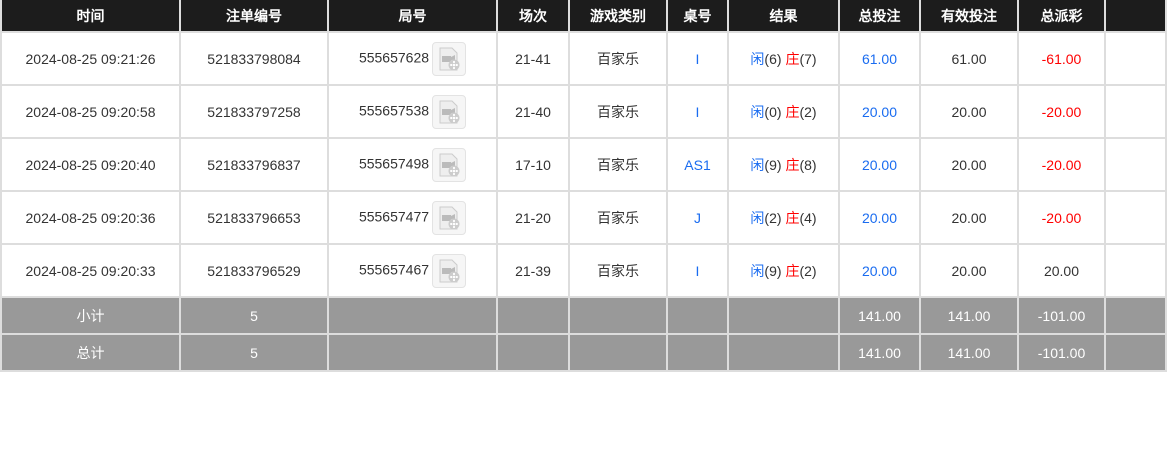 This screenshot has width=1167, height=474. I want to click on bet-id: 521833796837, so click(254, 164).